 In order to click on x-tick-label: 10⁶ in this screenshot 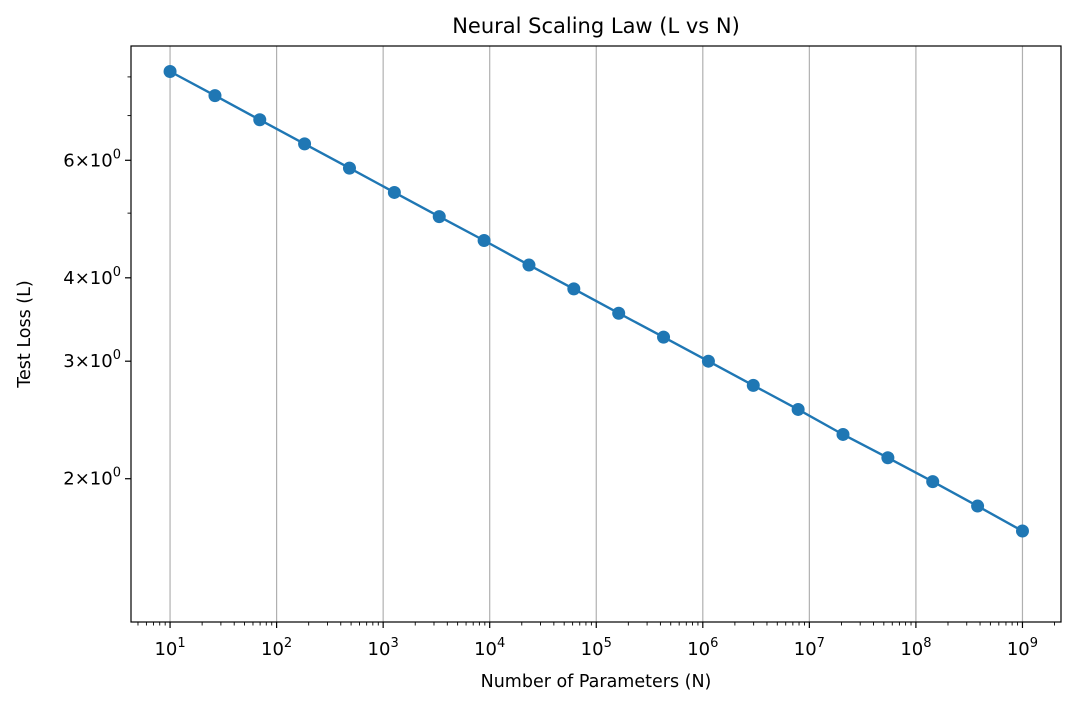, I will do `click(702, 648)`.